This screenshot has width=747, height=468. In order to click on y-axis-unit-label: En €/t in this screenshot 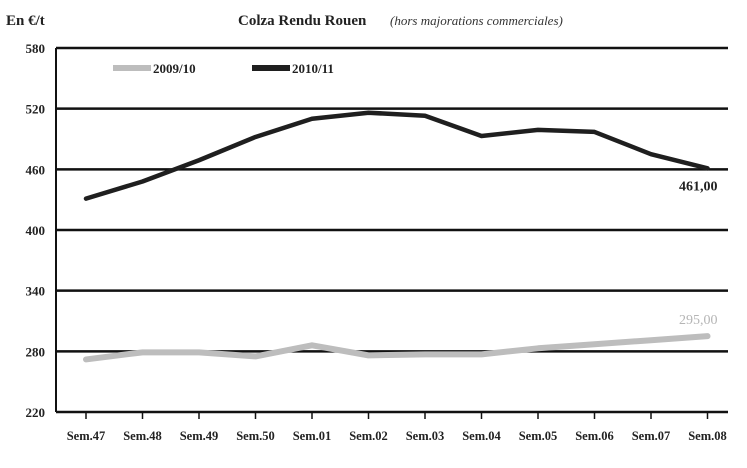, I will do `click(25, 21)`.